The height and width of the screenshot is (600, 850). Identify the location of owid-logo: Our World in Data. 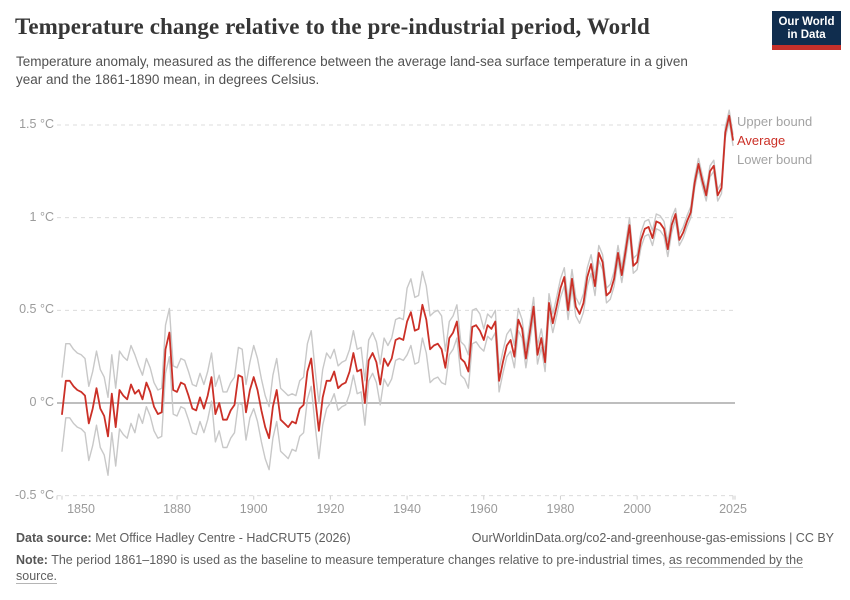
(806, 30).